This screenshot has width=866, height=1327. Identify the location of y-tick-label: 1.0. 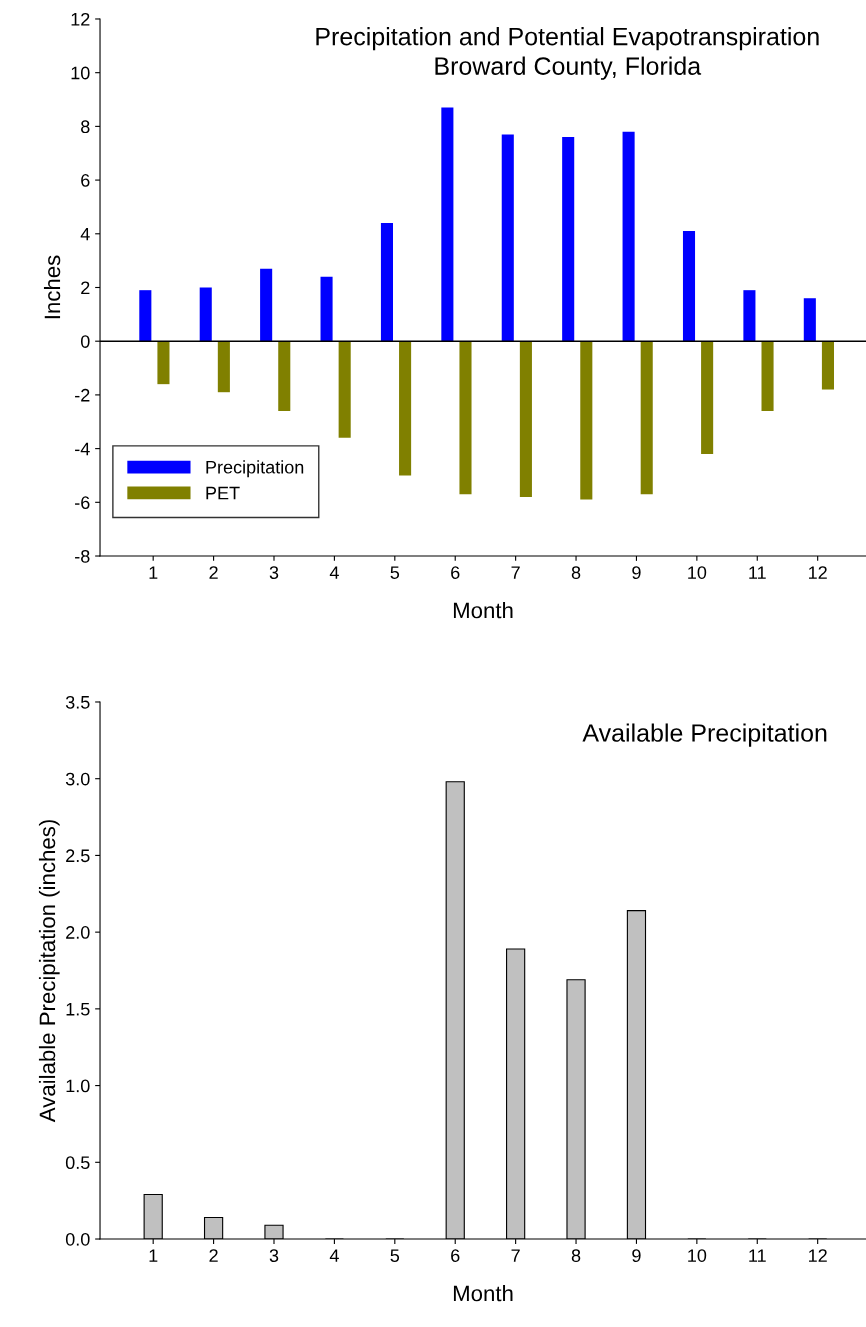
(78, 1086).